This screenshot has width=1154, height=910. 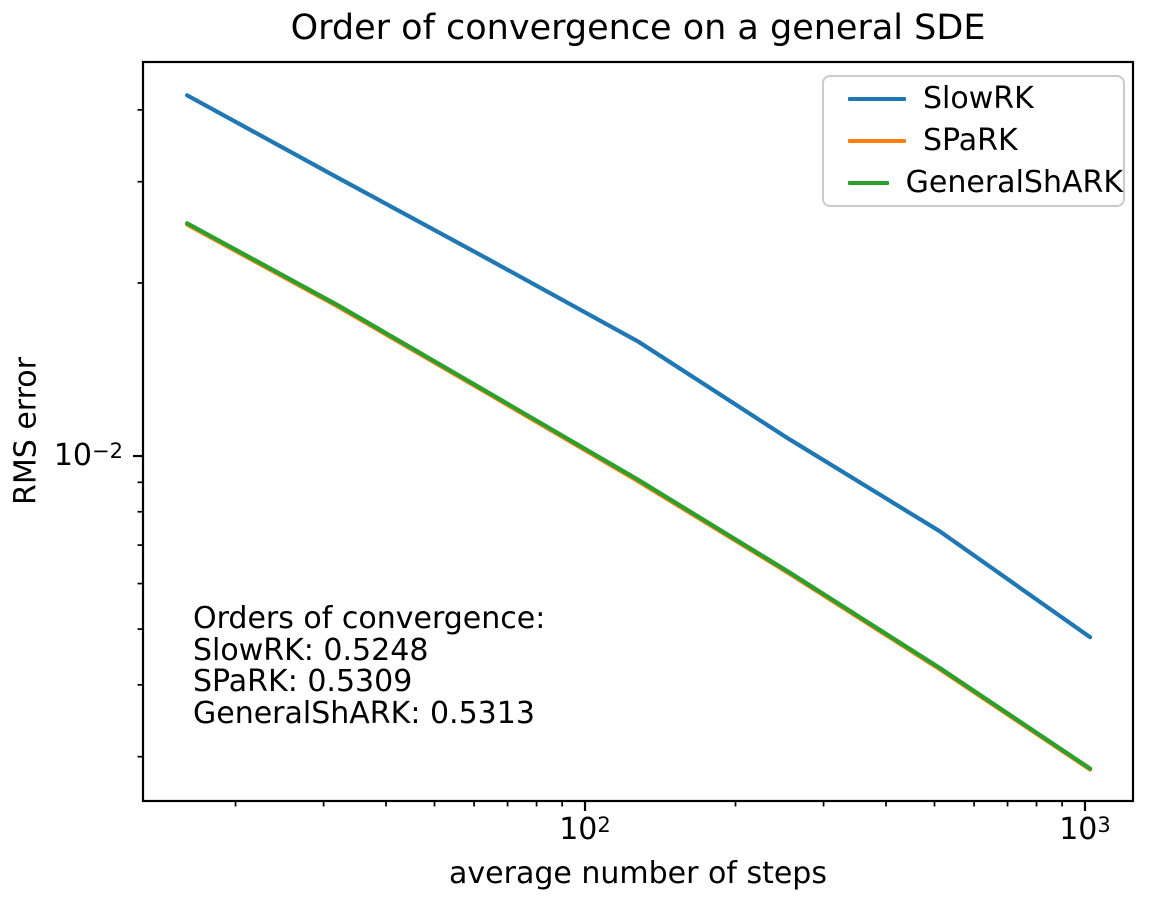 I want to click on legend-label: GeneralShARK, so click(x=1014, y=182).